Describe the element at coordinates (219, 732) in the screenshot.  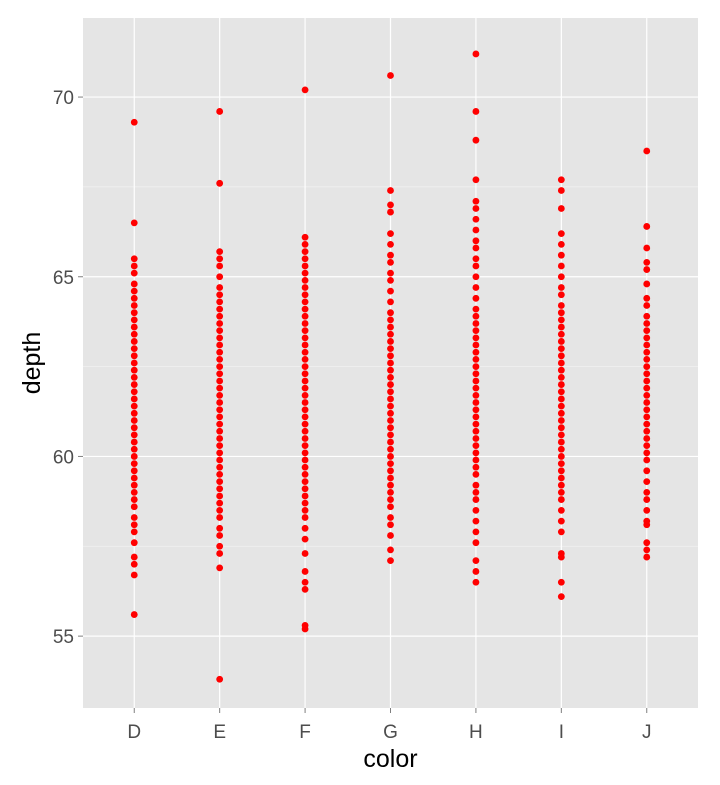
I see `x-tick-label: E` at that location.